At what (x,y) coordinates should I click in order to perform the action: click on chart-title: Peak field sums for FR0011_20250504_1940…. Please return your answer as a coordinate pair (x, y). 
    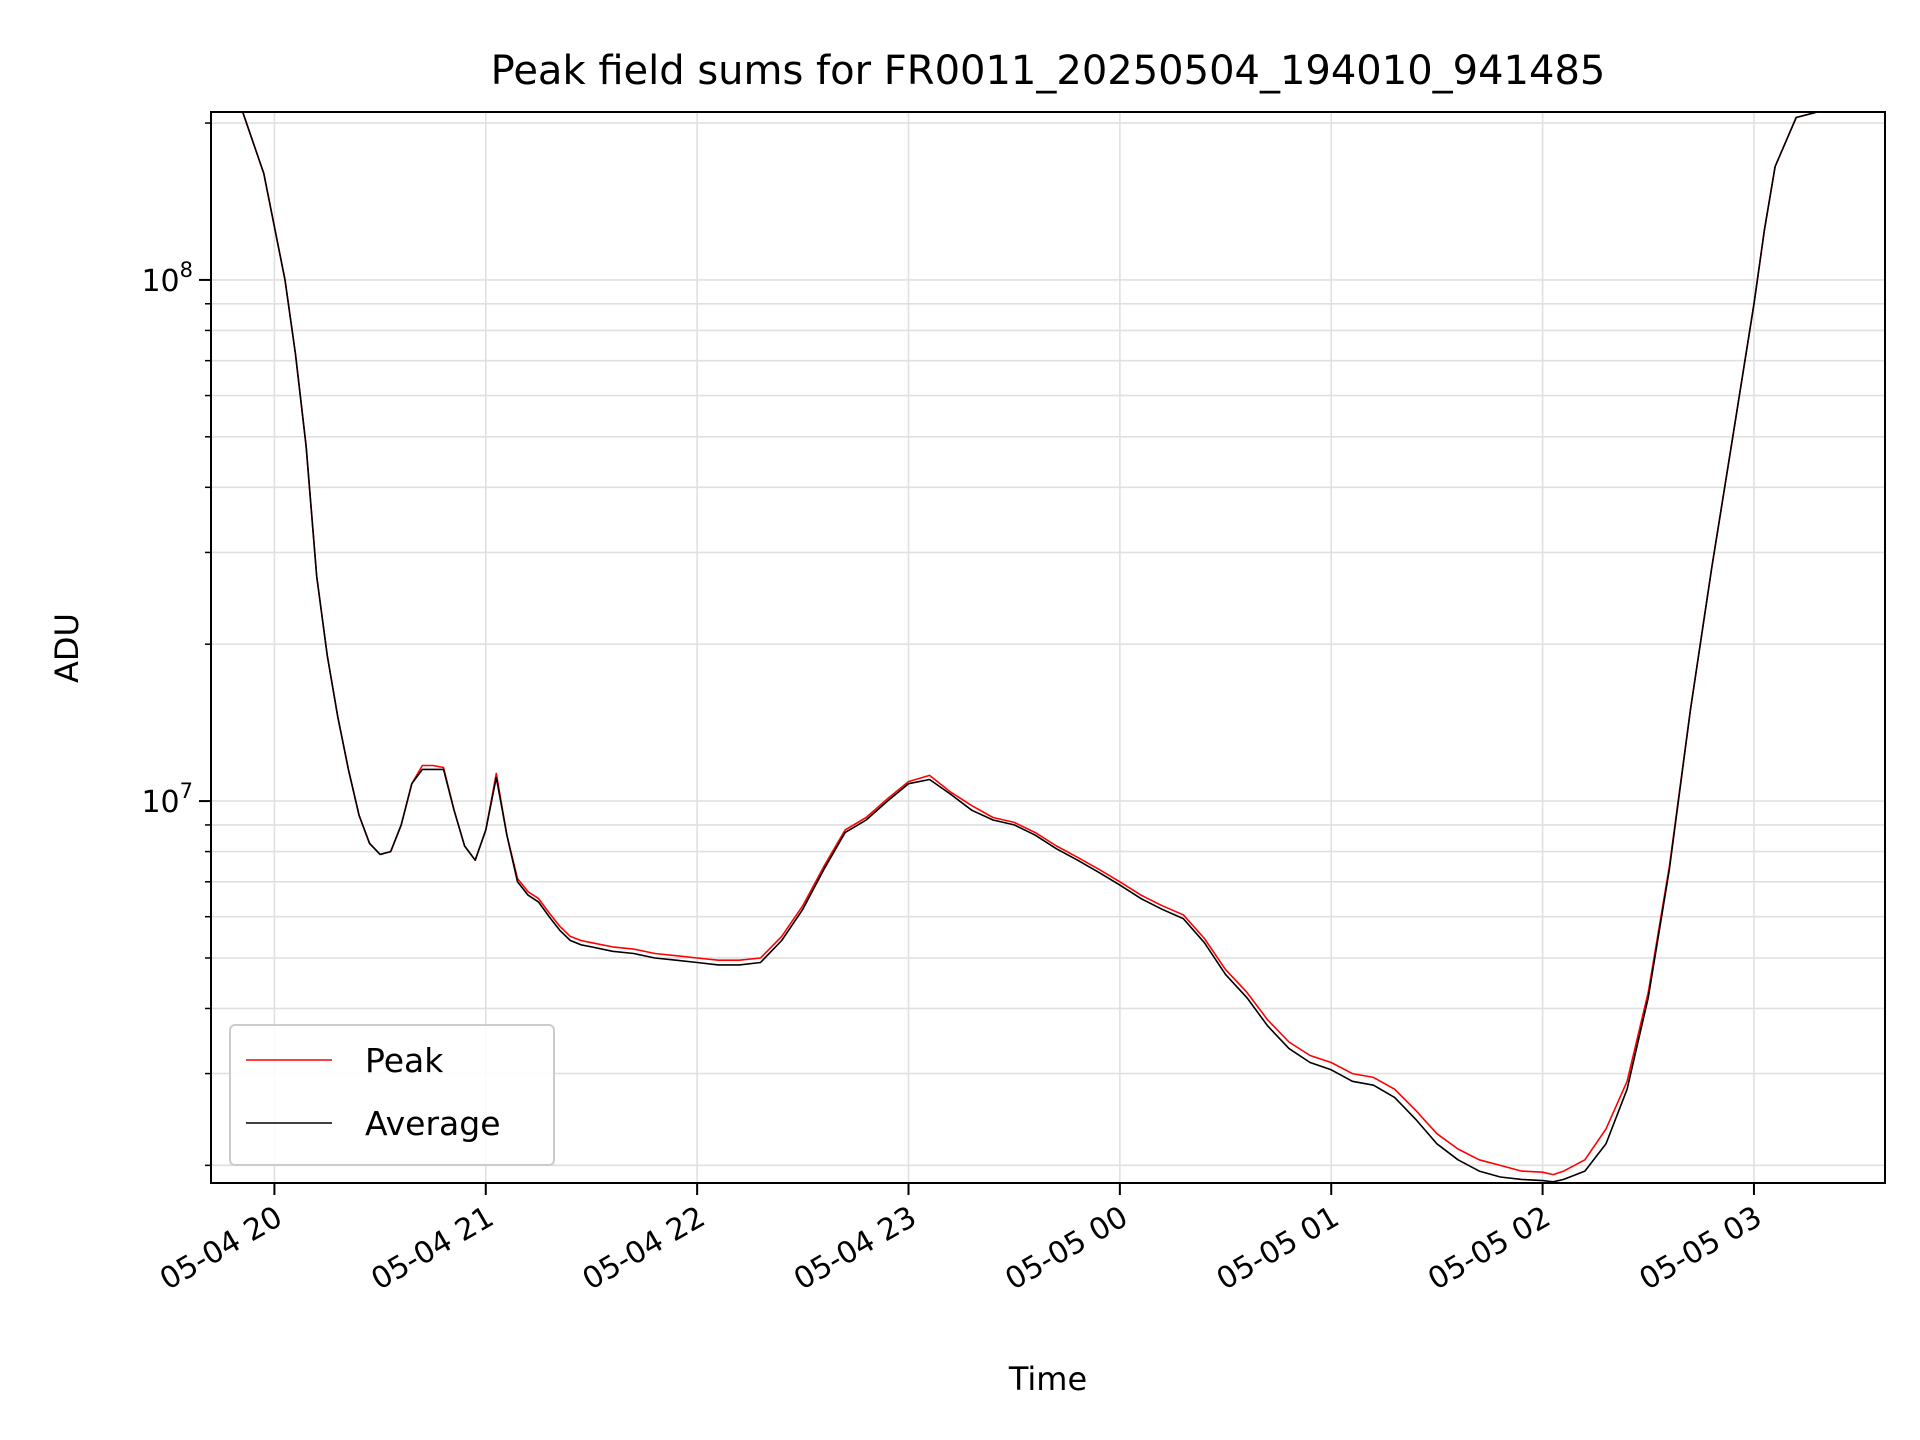
    Looking at the image, I should click on (1048, 71).